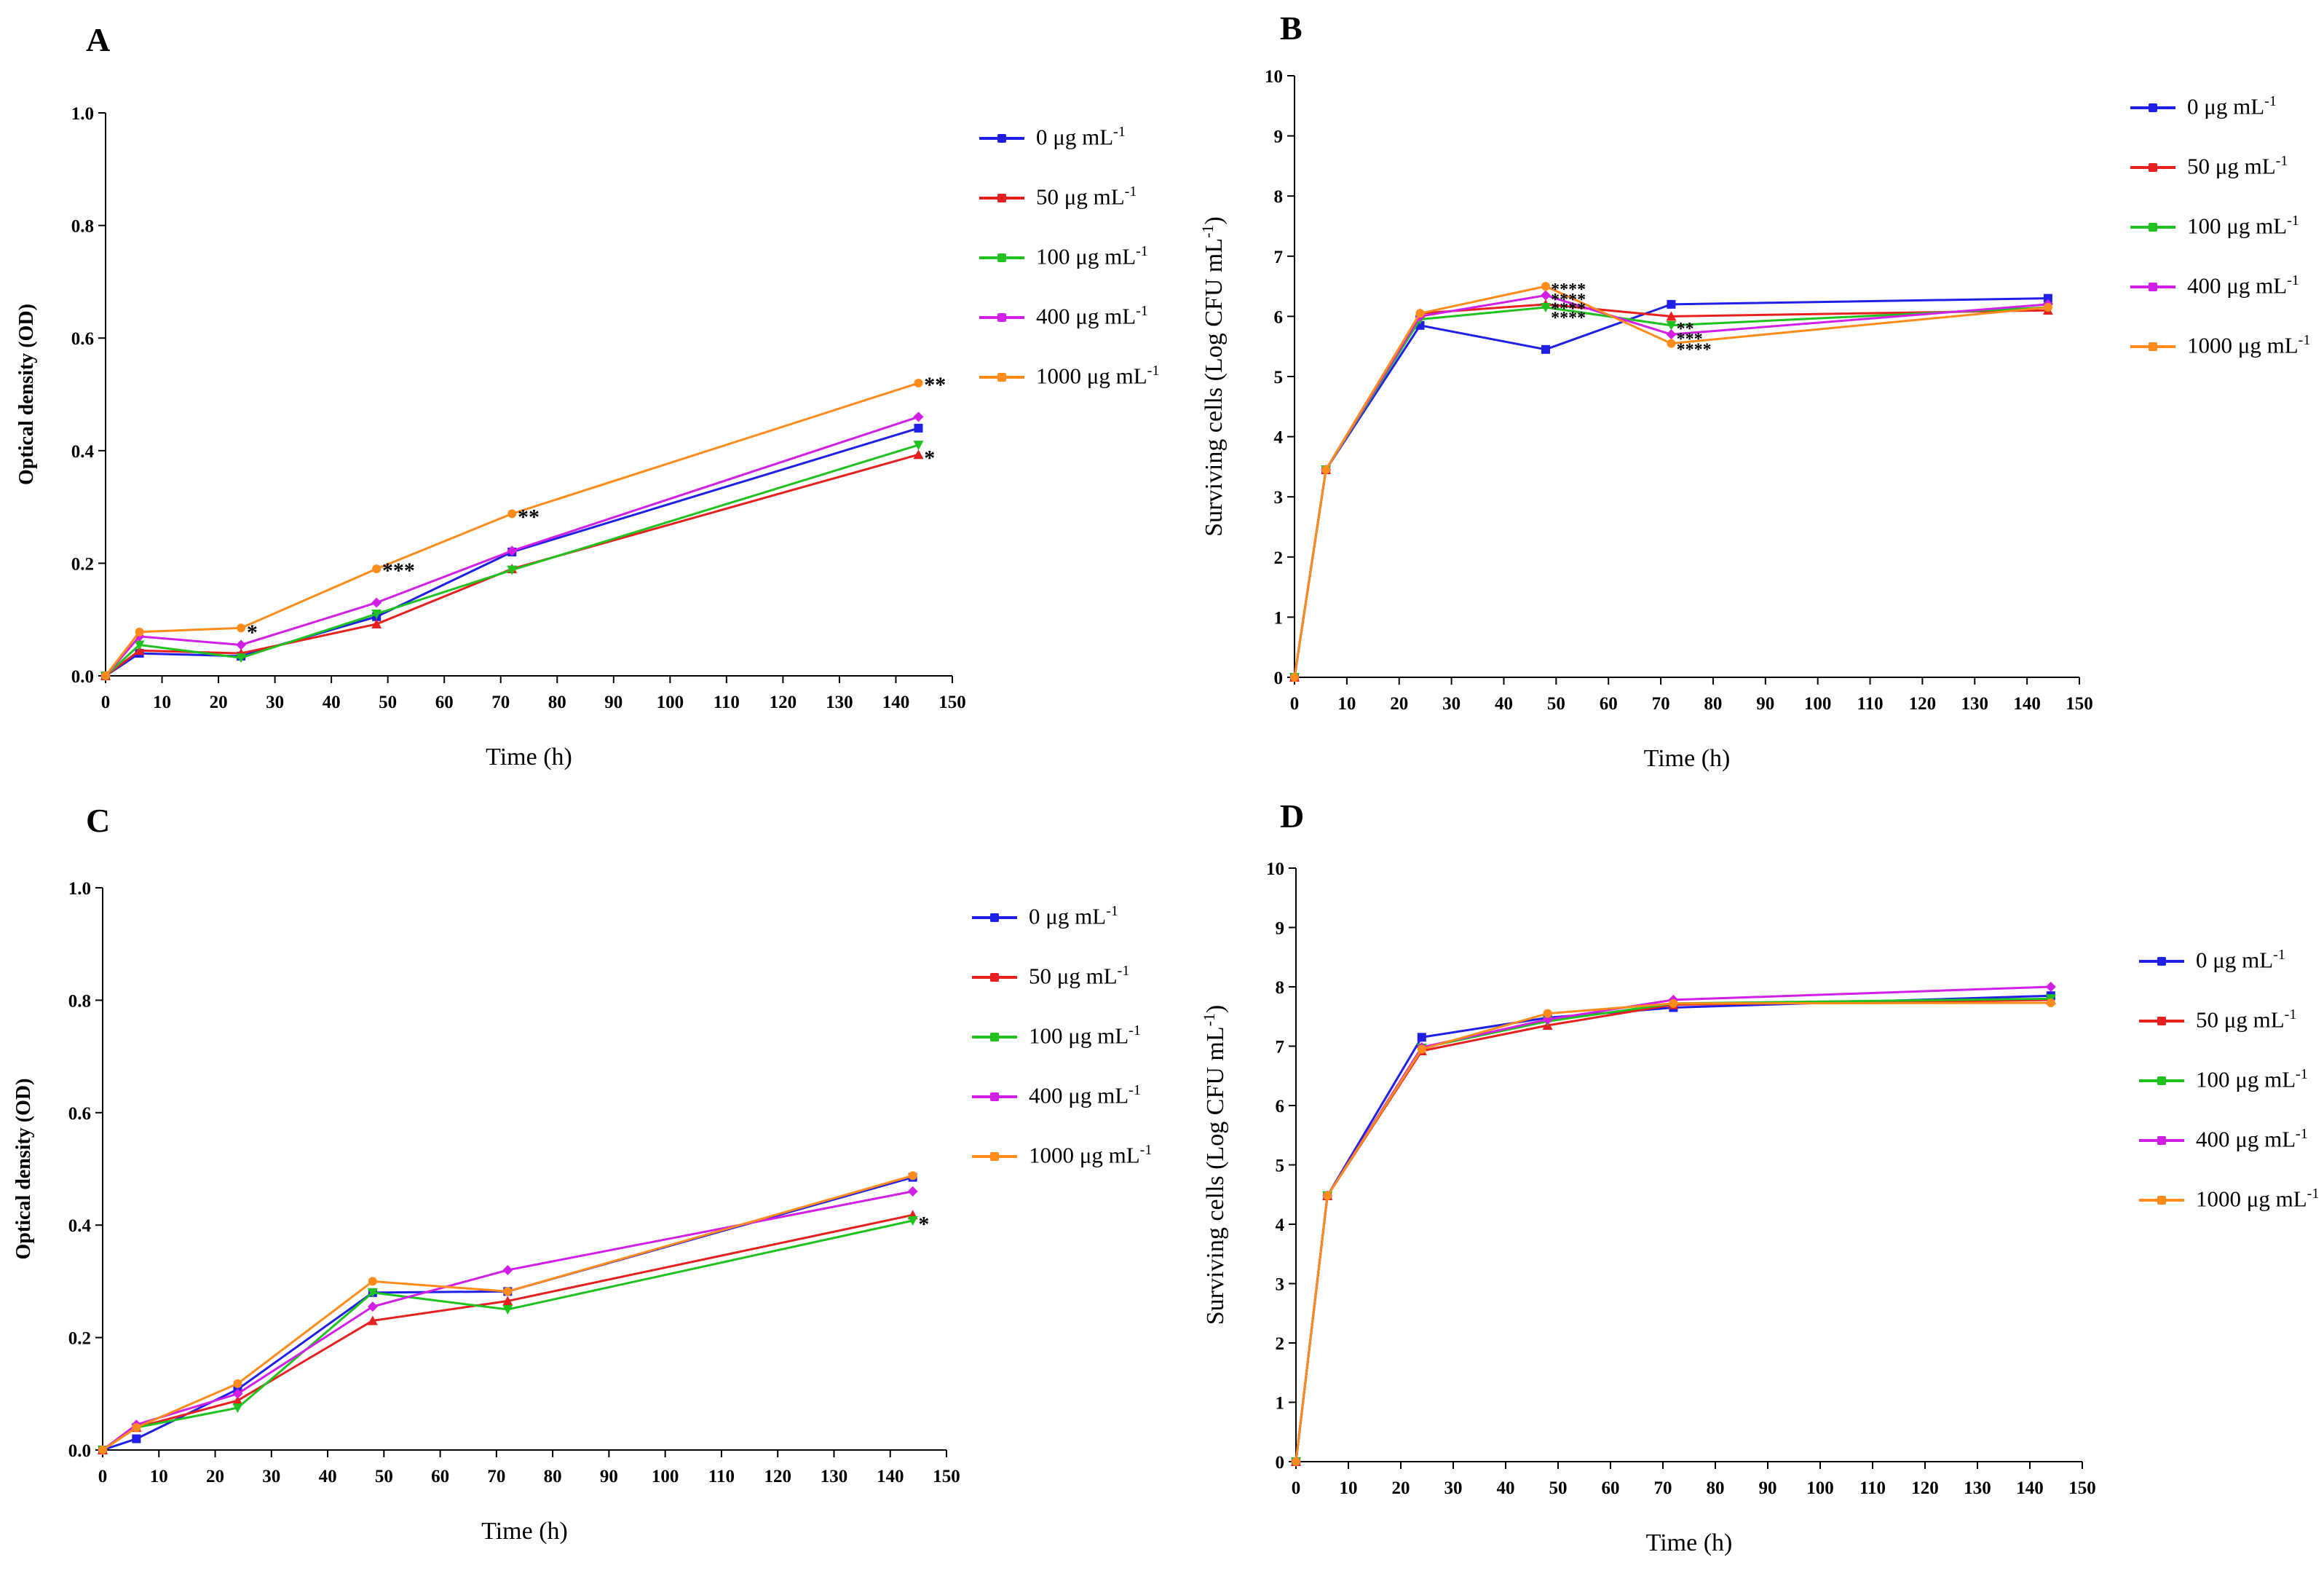  Describe the element at coordinates (1280, 1285) in the screenshot. I see `y-tick-label: 3` at that location.